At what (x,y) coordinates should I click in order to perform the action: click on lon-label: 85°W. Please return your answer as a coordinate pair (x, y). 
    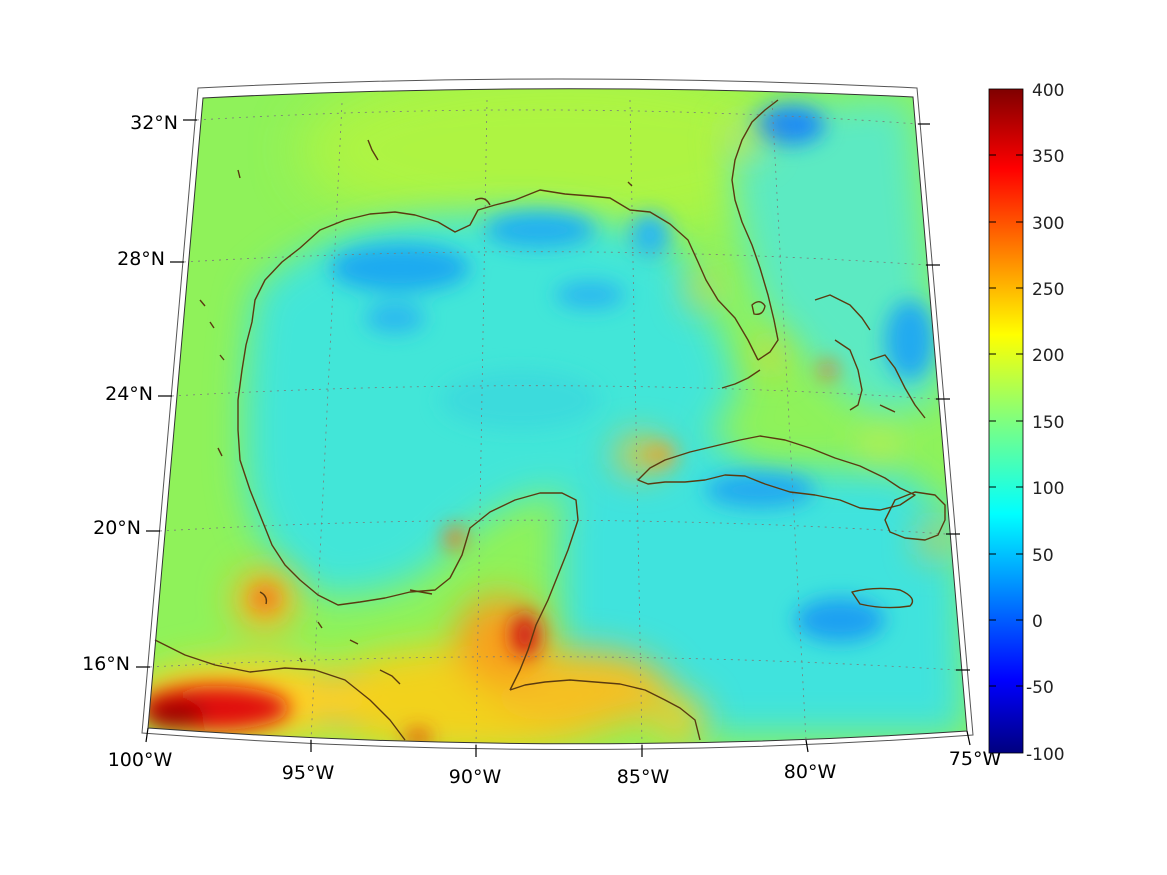
    Looking at the image, I should click on (643, 777).